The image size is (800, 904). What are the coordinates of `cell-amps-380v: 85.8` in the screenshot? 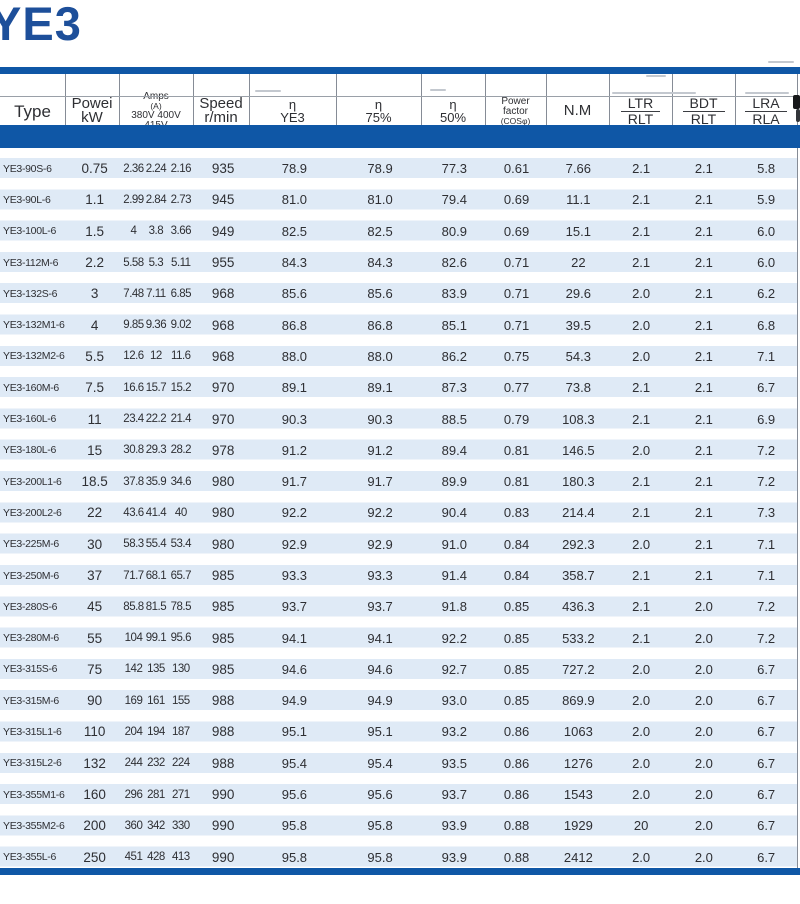 It's located at (133, 606).